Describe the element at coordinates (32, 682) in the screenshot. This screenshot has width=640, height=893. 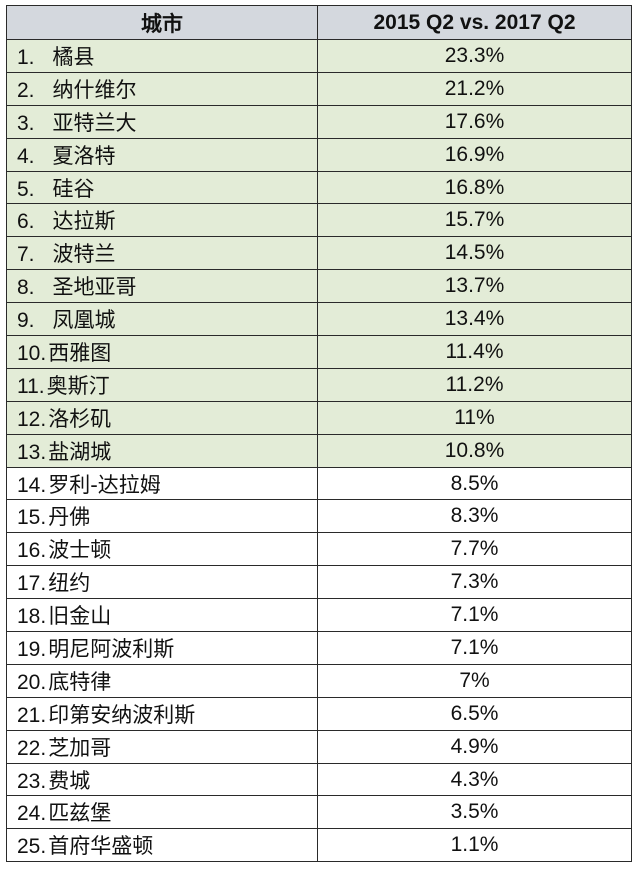
I see `rank-label: 20.` at that location.